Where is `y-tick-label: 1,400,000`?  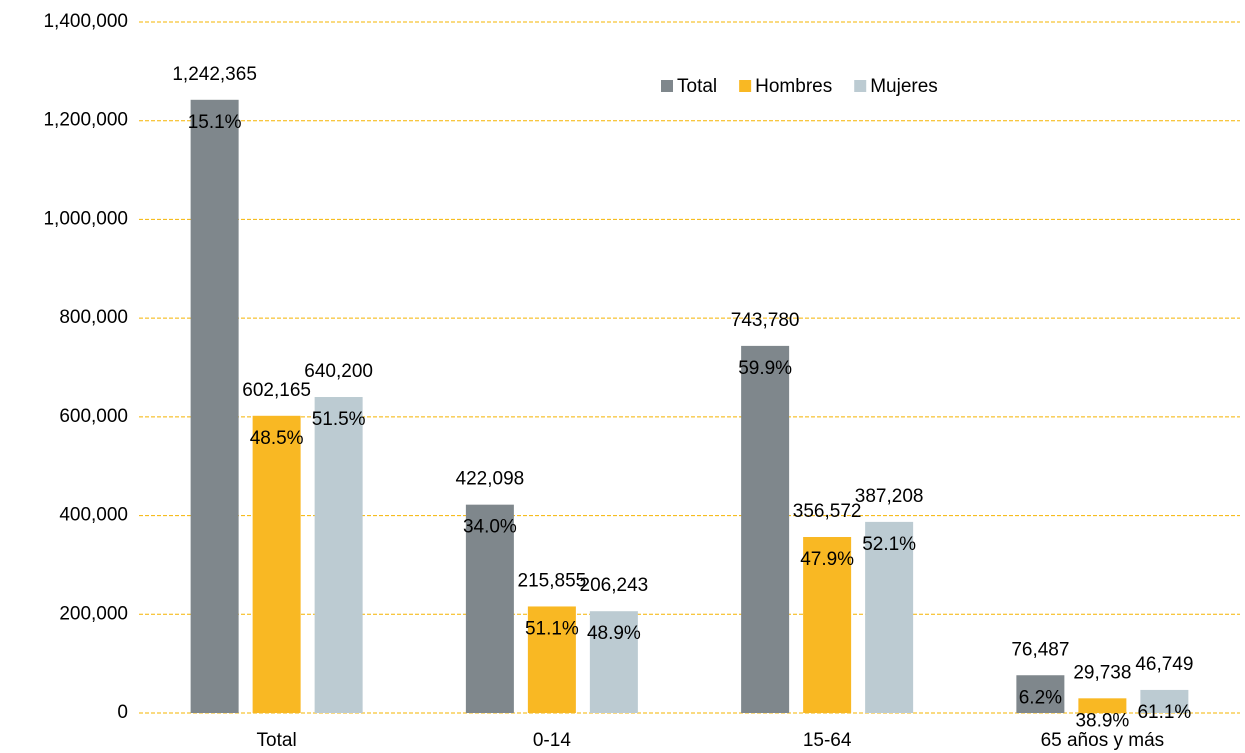 y-tick-label: 1,400,000 is located at coordinates (85, 21).